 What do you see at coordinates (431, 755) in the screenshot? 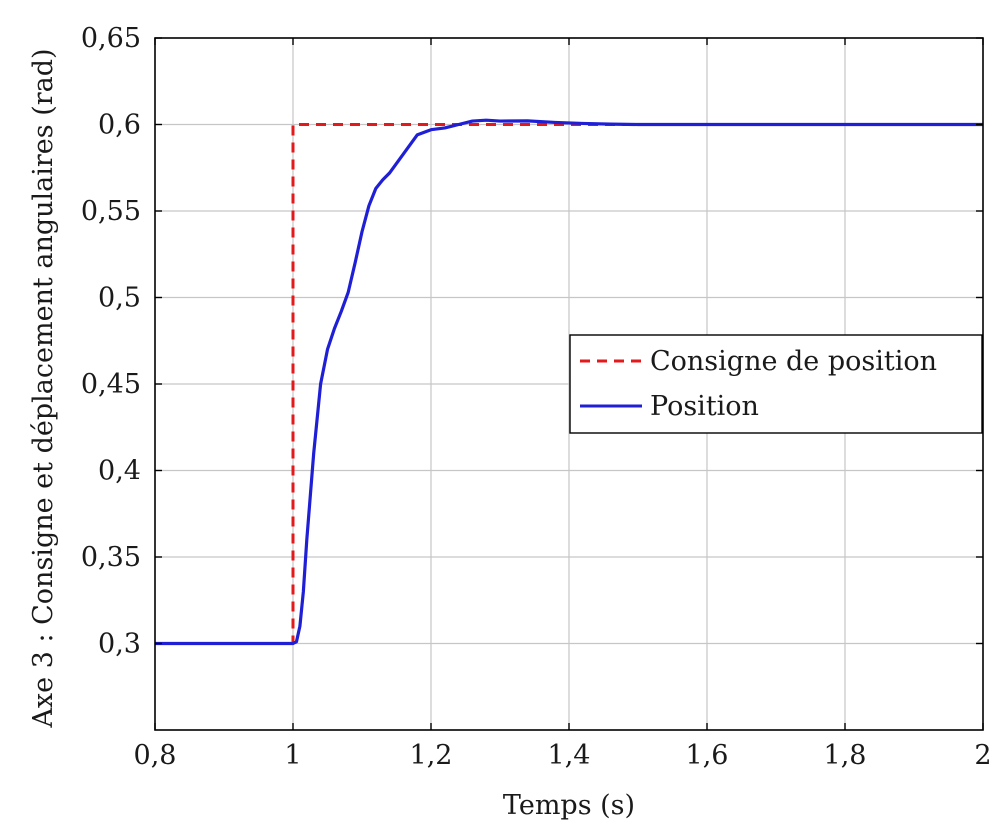
I see `x-tick-label: 1,2` at bounding box center [431, 755].